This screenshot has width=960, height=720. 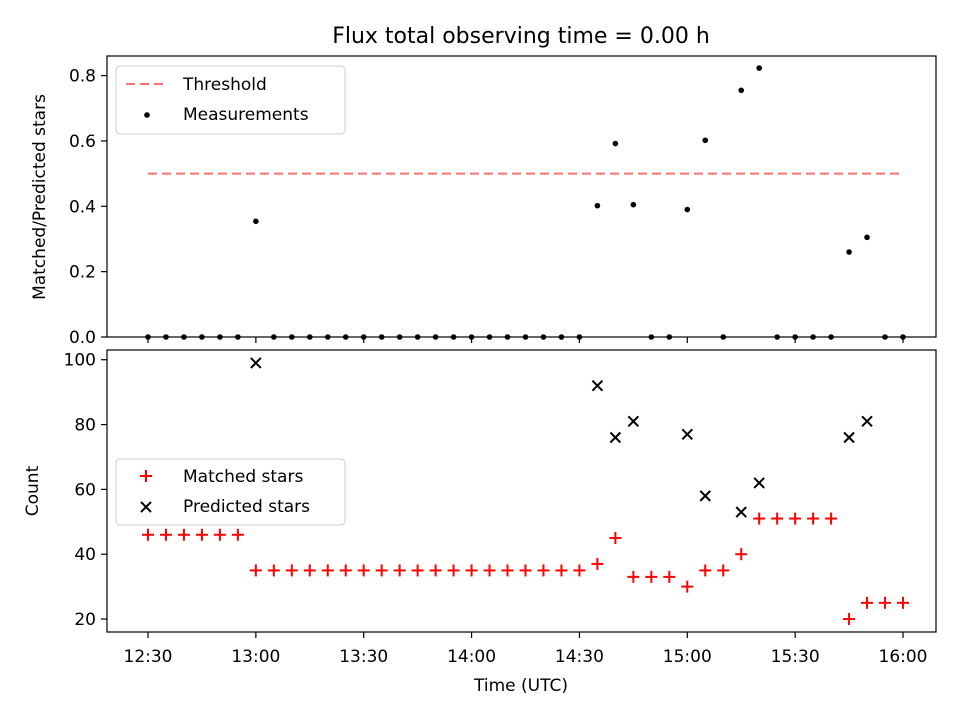 I want to click on legend-threshold-label: Threshold, so click(x=224, y=85).